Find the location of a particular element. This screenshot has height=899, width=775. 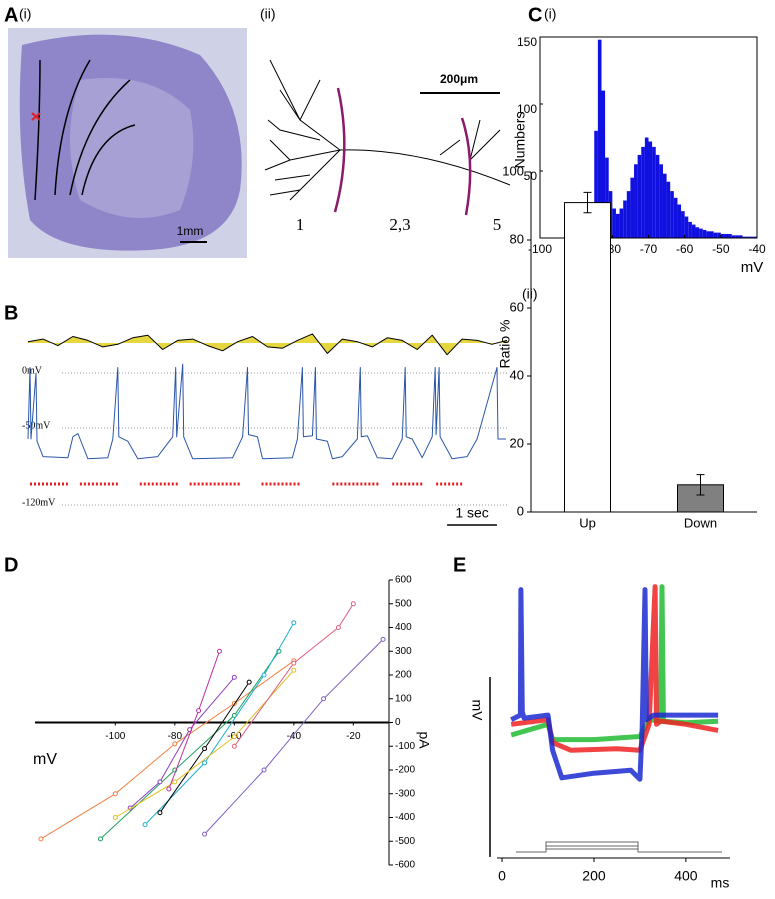

y-tick-label: 500 is located at coordinates (403, 603).